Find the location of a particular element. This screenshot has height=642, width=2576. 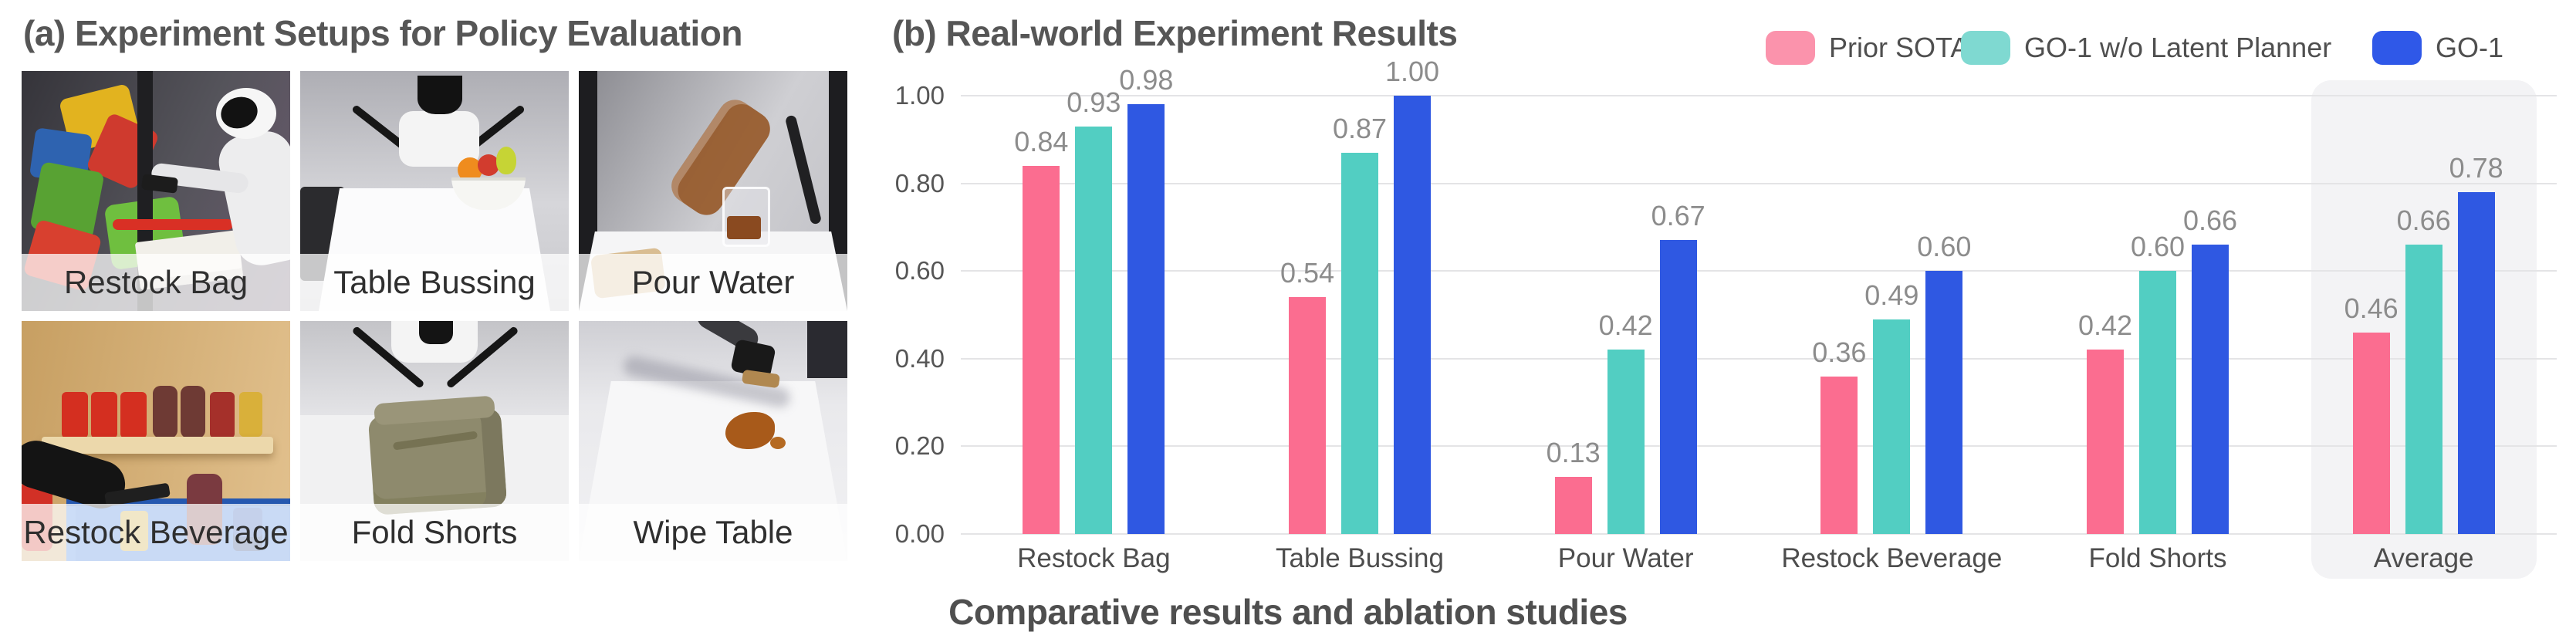

photo-table-bussing: Table Bussing is located at coordinates (434, 191).